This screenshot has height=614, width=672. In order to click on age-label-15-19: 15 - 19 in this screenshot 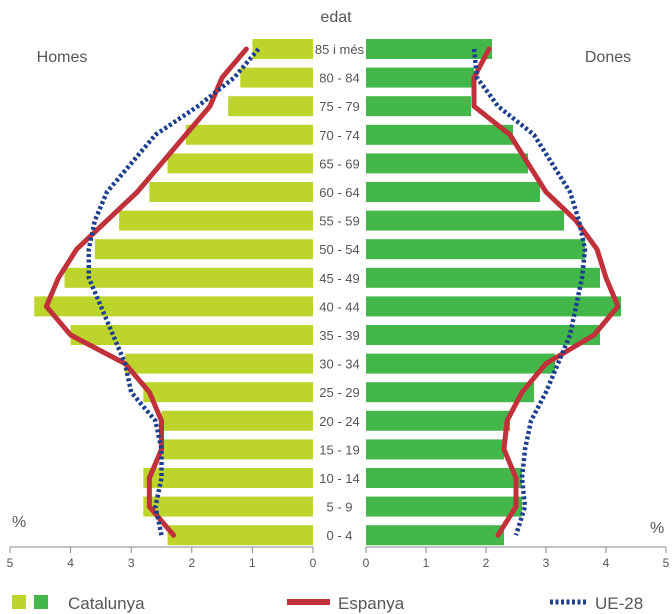, I will do `click(339, 449)`.